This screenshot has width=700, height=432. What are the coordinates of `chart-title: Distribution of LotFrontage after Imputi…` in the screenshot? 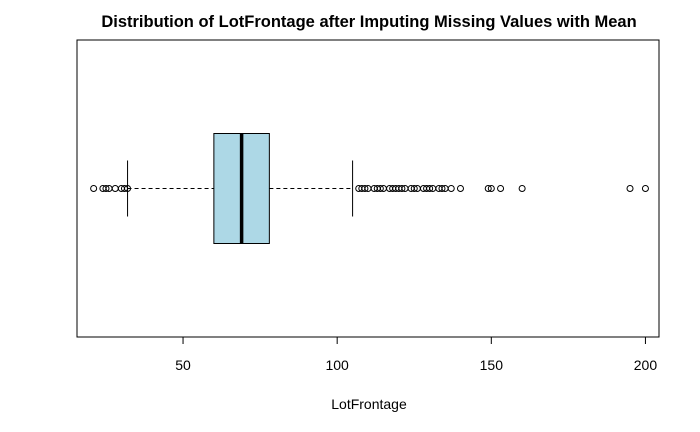 It's located at (368, 22).